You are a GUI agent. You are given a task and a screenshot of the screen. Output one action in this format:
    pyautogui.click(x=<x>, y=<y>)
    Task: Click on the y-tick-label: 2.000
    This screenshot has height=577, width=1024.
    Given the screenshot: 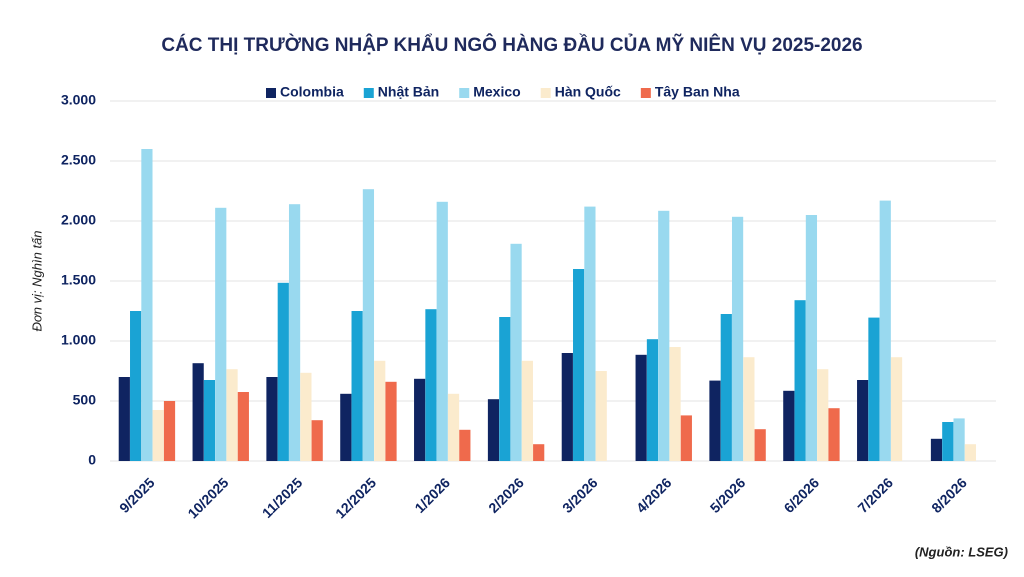 What is the action you would take?
    pyautogui.click(x=78, y=220)
    